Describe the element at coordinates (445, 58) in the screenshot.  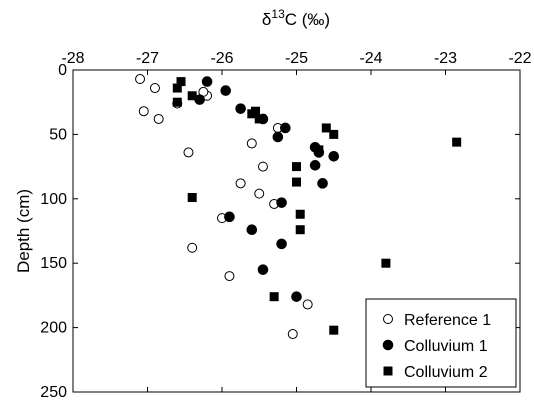
I see `x-tick-label: -23` at that location.